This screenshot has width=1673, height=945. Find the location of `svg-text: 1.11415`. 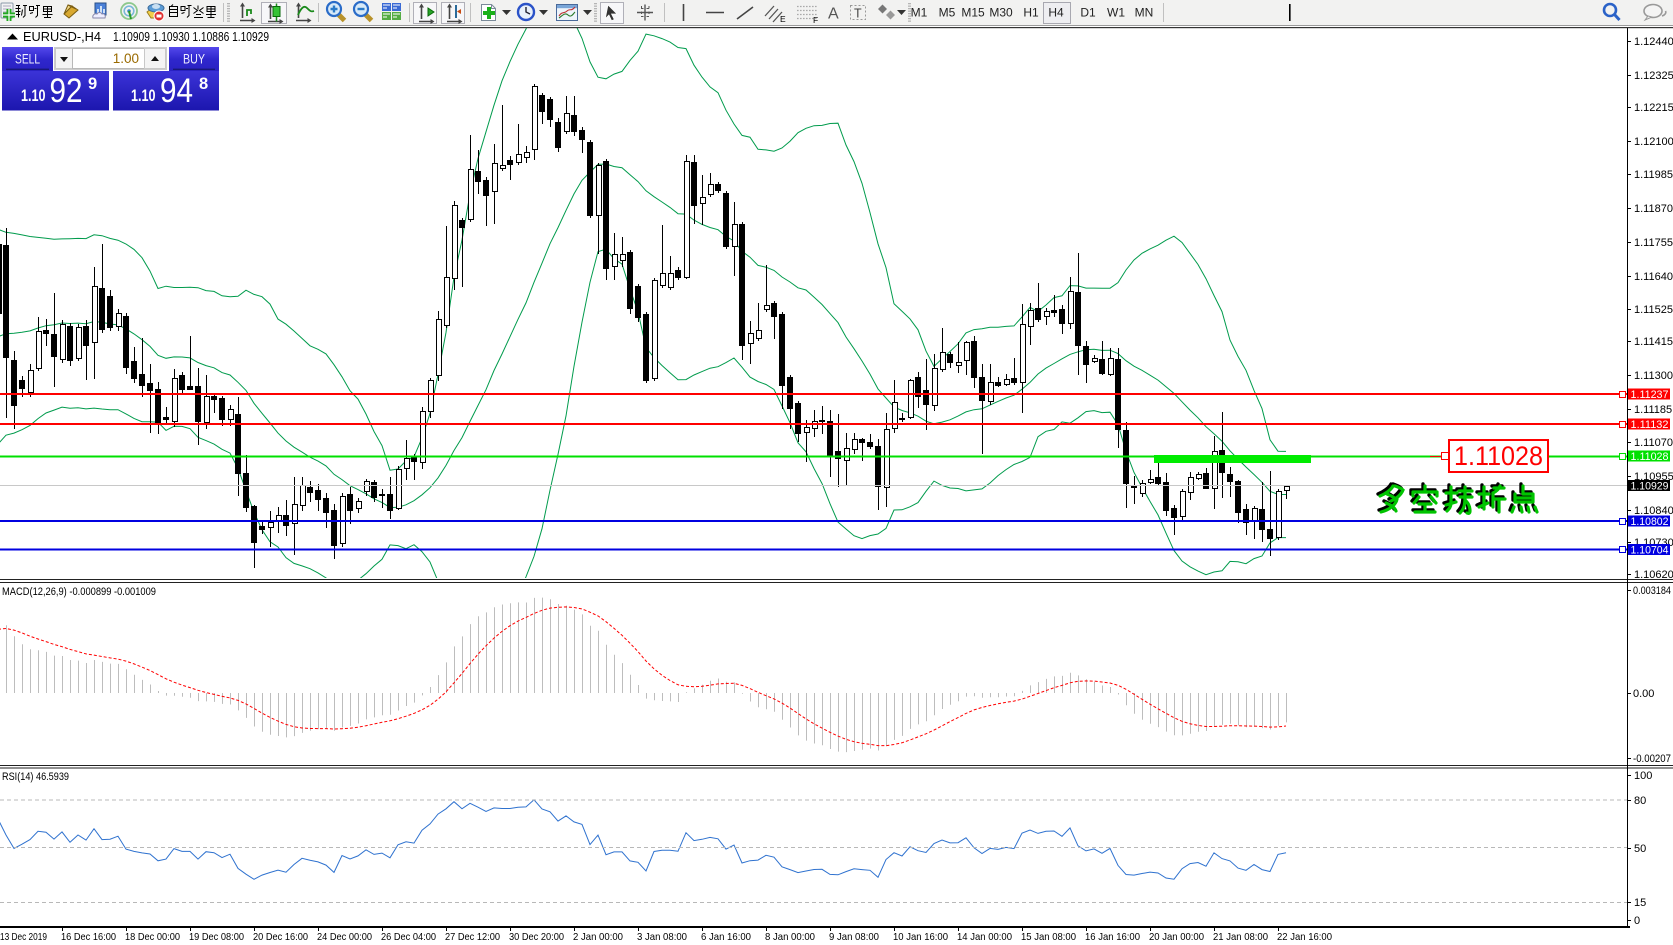

svg-text: 1.11415 is located at coordinates (1653, 342).